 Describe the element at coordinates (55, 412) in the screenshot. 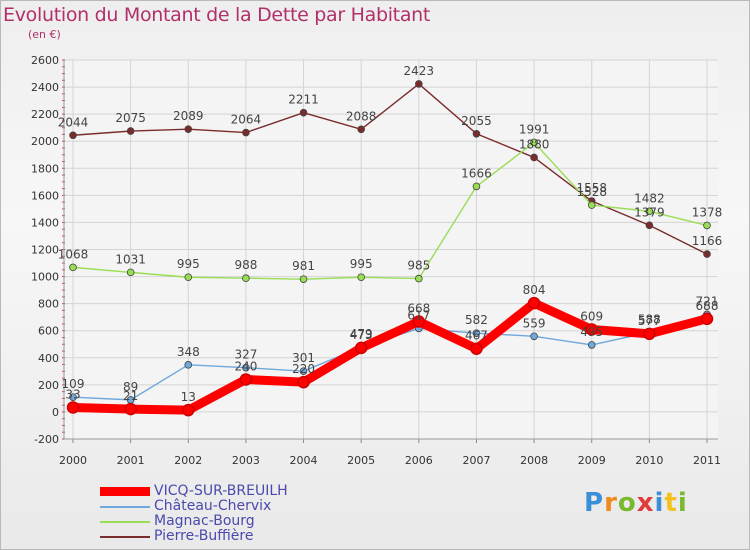

I see `y-tick-label: 0` at that location.